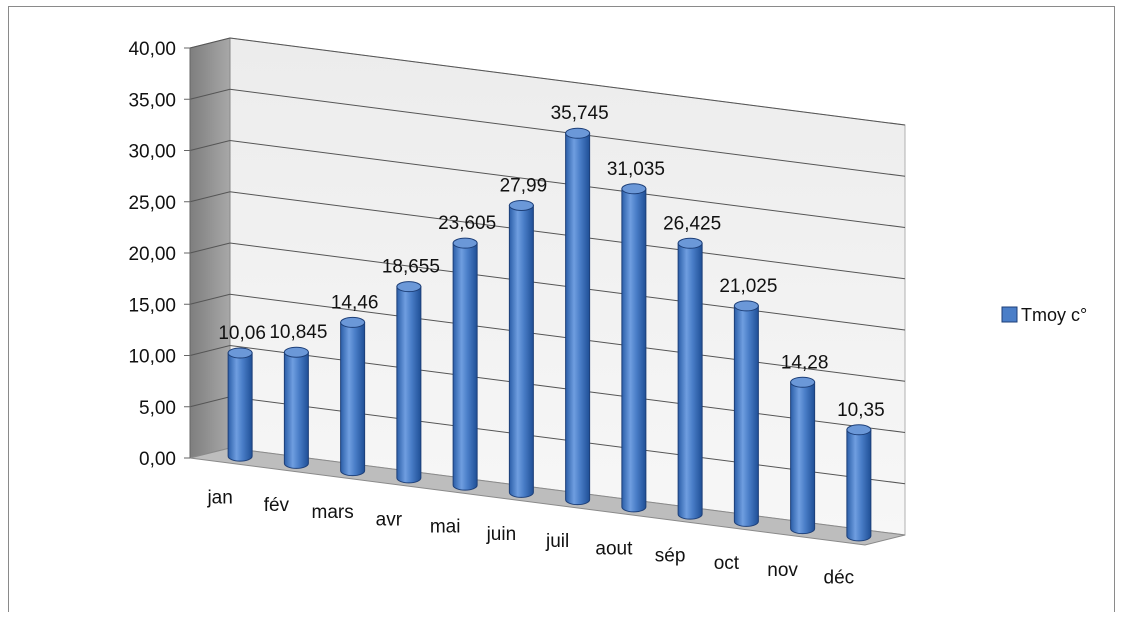 The image size is (1123, 618). What do you see at coordinates (501, 534) in the screenshot?
I see `x-tick-label: juin` at bounding box center [501, 534].